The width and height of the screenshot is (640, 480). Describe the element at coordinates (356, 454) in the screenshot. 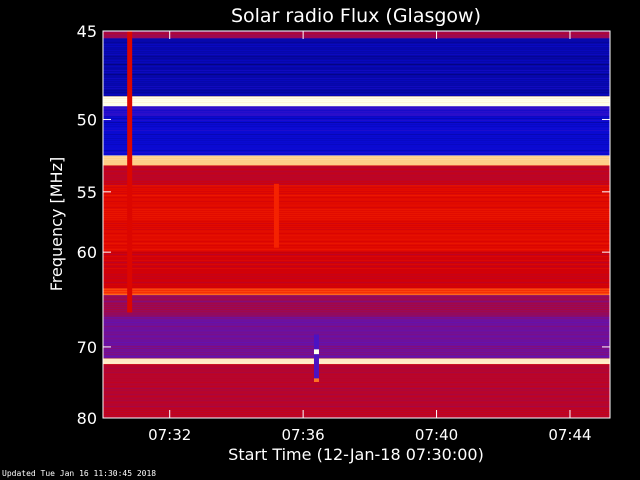

I see `x-axis-label: Start Time (12-Jan-18 07:30:00)` at that location.